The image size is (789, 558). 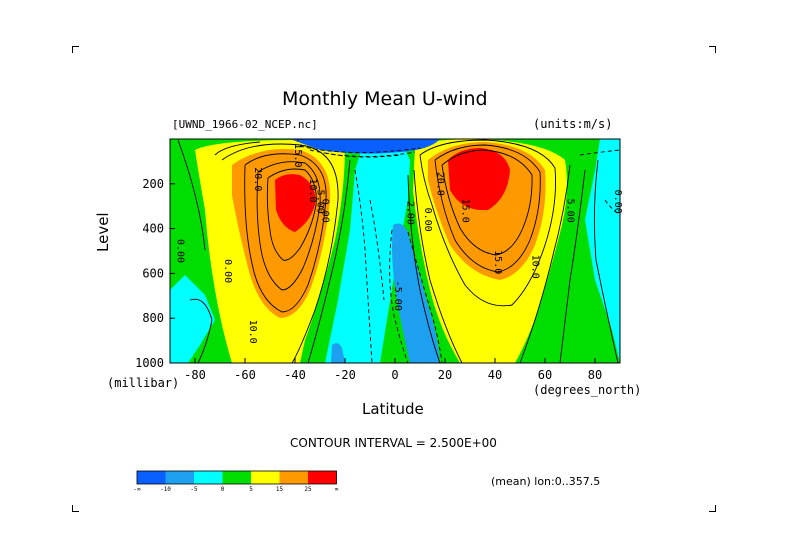 What do you see at coordinates (223, 489) in the screenshot?
I see `colorbar-label: 0` at bounding box center [223, 489].